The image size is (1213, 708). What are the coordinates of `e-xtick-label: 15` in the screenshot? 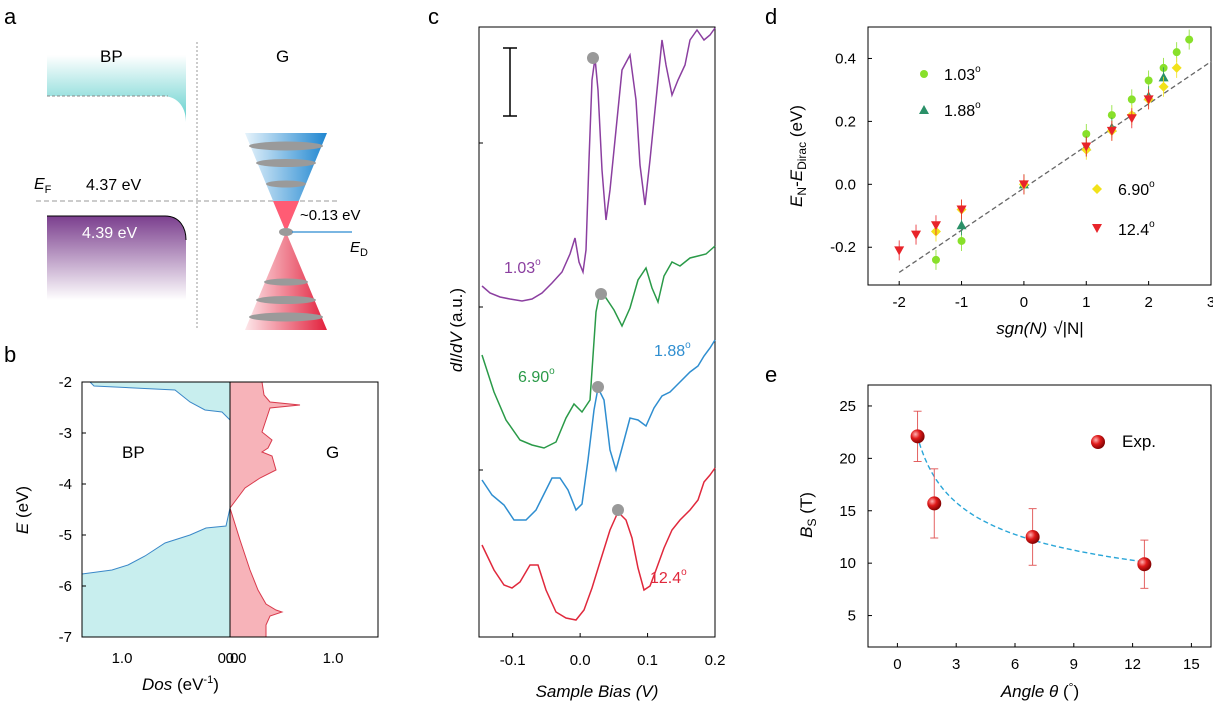 It's located at (1191, 664).